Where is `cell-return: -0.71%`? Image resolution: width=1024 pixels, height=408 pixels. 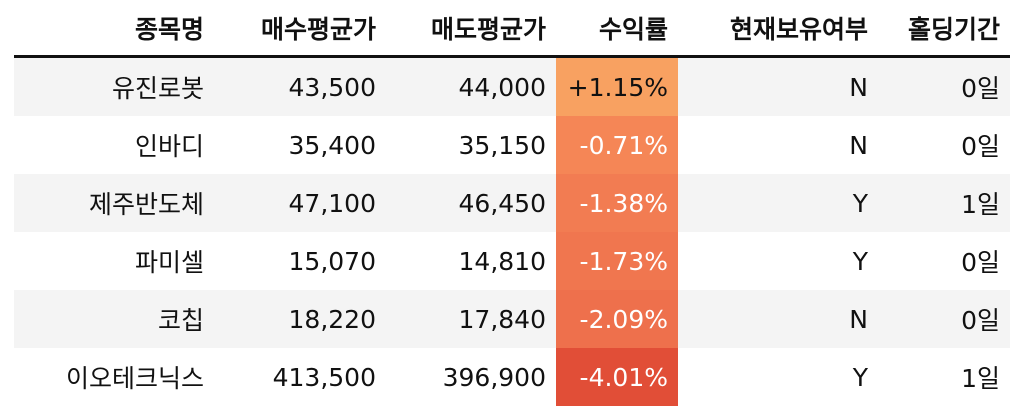
cell-return: -0.71% is located at coordinates (617, 145).